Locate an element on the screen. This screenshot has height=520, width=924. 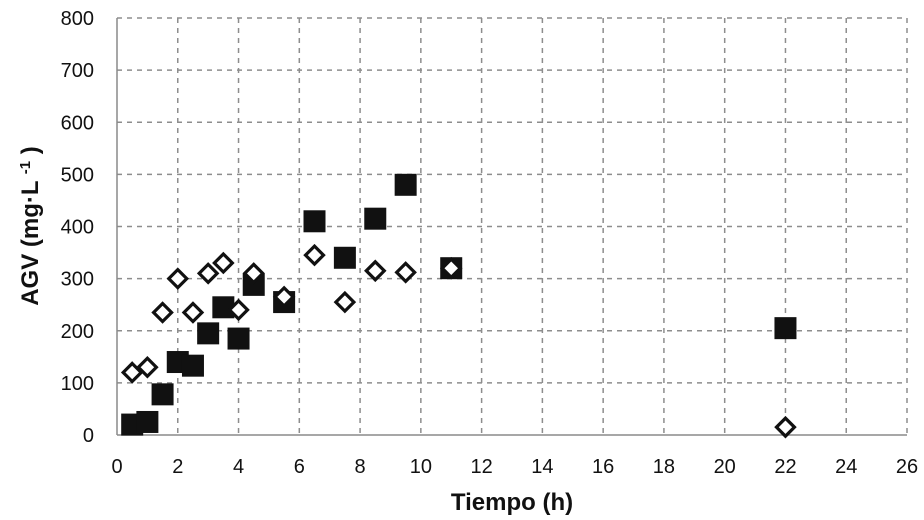
y-tick-label: 800 is located at coordinates (77, 19).